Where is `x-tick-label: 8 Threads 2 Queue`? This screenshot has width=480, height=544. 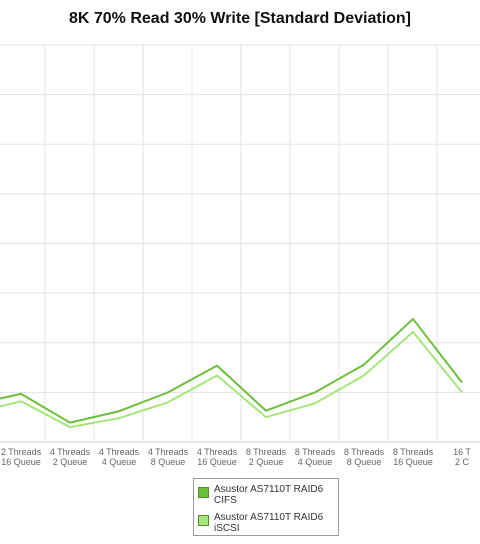 x-tick-label: 8 Threads 2 Queue is located at coordinates (266, 457).